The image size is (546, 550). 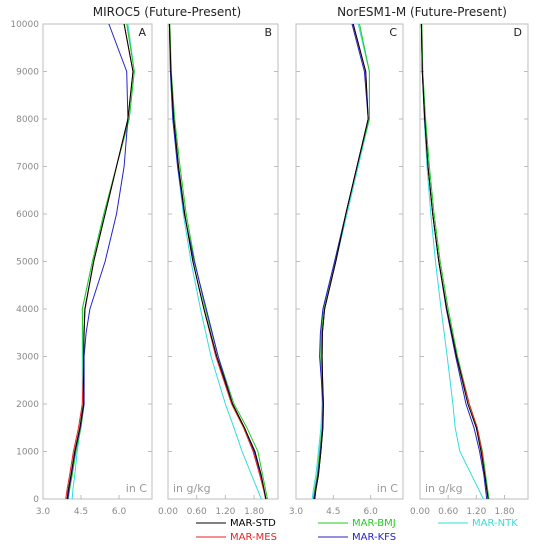 I want to click on legend-item: MAR-NTK, so click(x=478, y=523).